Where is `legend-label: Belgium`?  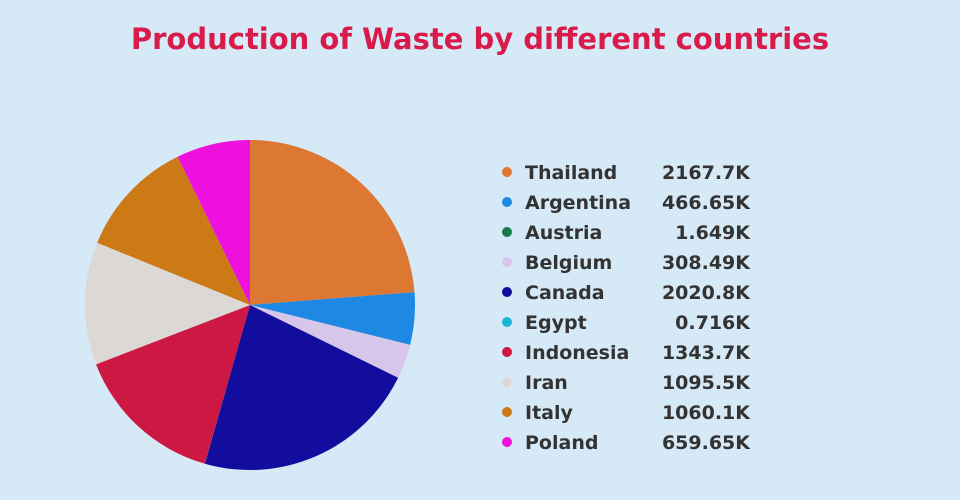
legend-label: Belgium is located at coordinates (569, 263).